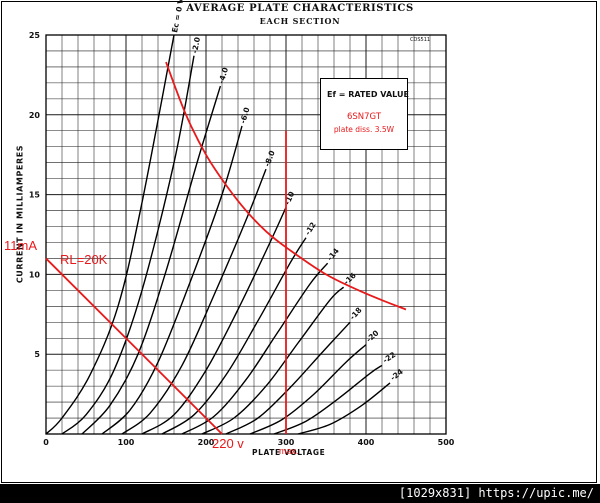  Describe the element at coordinates (286, 442) in the screenshot. I see `x-tick-label: 300` at that location.